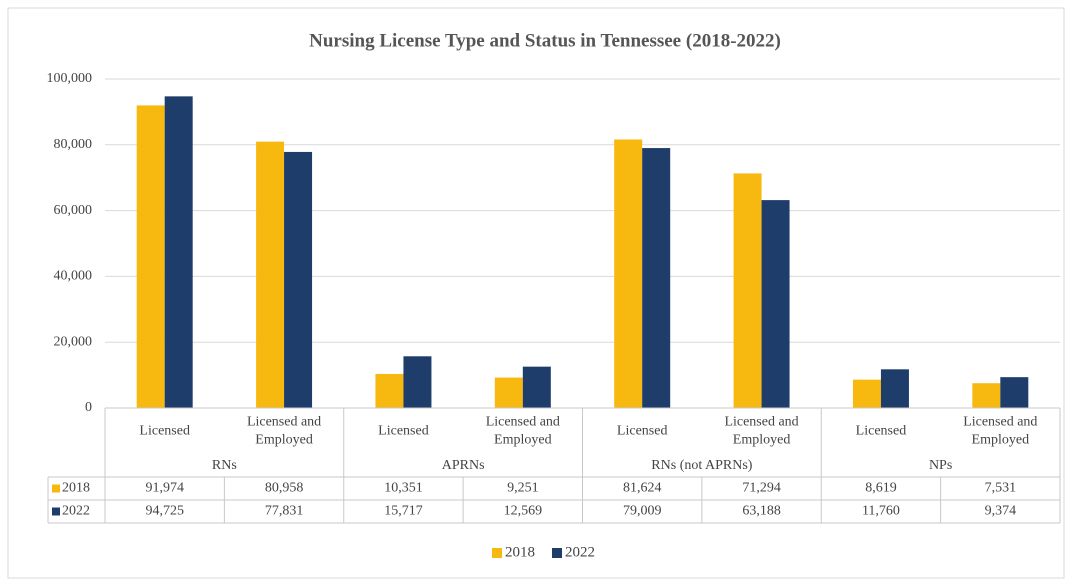 This screenshot has height=584, width=1072. Describe the element at coordinates (881, 511) in the screenshot. I see `table-value: 11,760` at that location.